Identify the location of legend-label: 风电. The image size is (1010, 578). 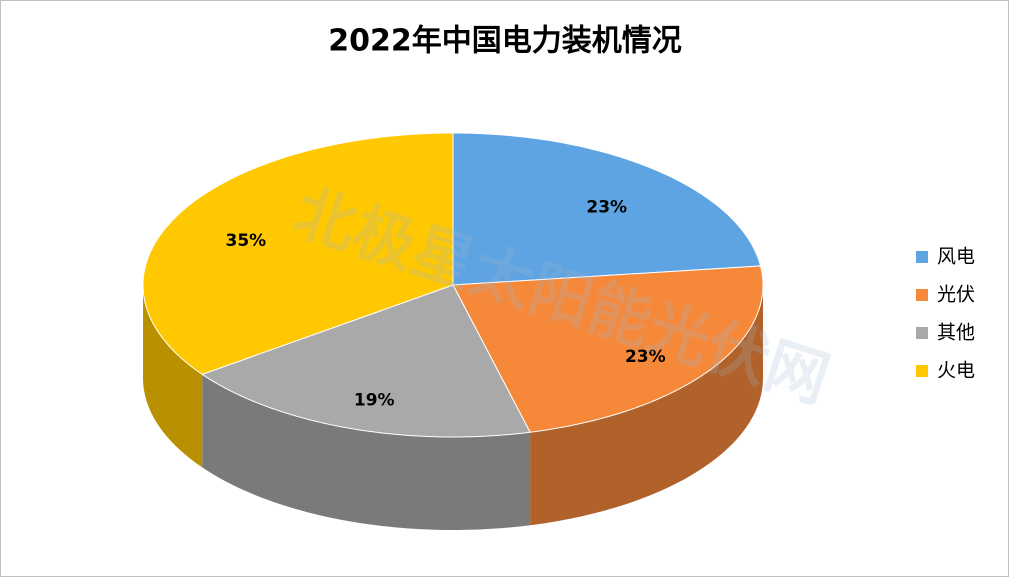
(956, 257).